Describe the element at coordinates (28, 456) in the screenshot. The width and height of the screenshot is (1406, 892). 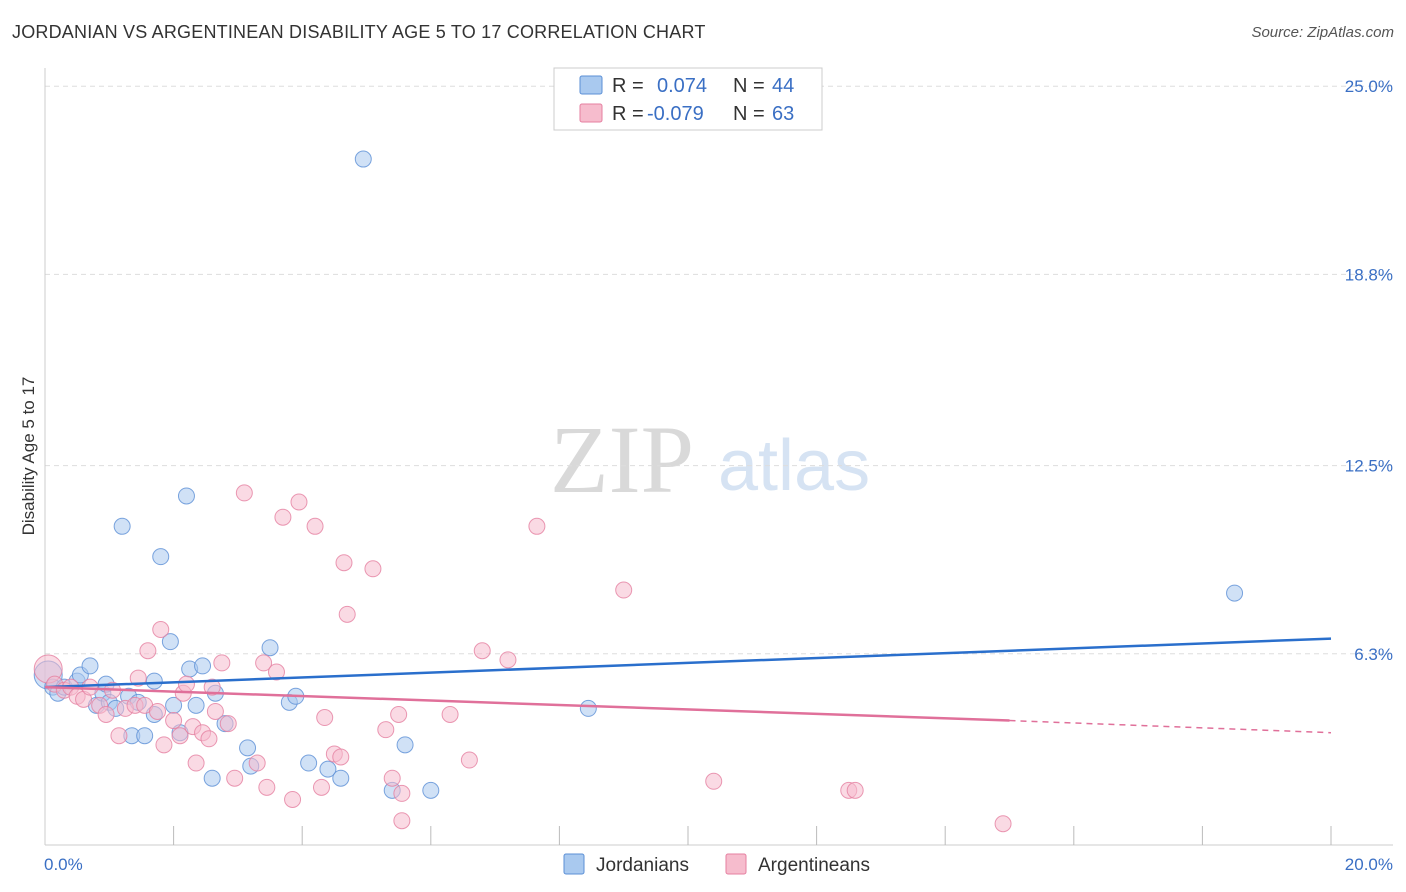
I see `y-axis-title: Disability Age 5 to 17` at that location.